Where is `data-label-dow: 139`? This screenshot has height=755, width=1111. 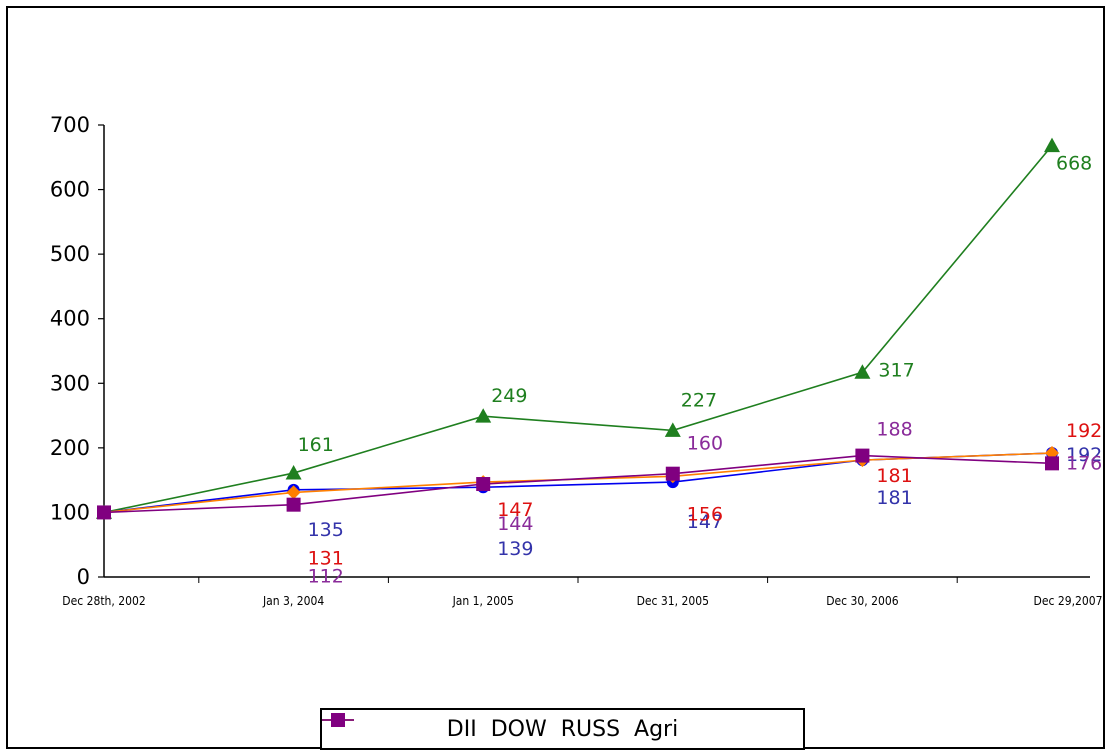
data-label-dow: 139 is located at coordinates (515, 549).